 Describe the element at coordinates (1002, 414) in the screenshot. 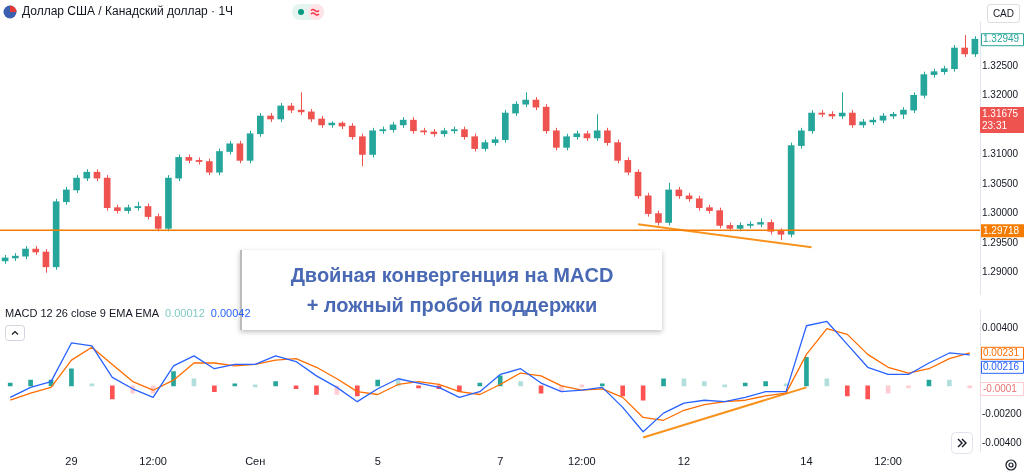

I see `y-tick-label: -0.00200` at that location.